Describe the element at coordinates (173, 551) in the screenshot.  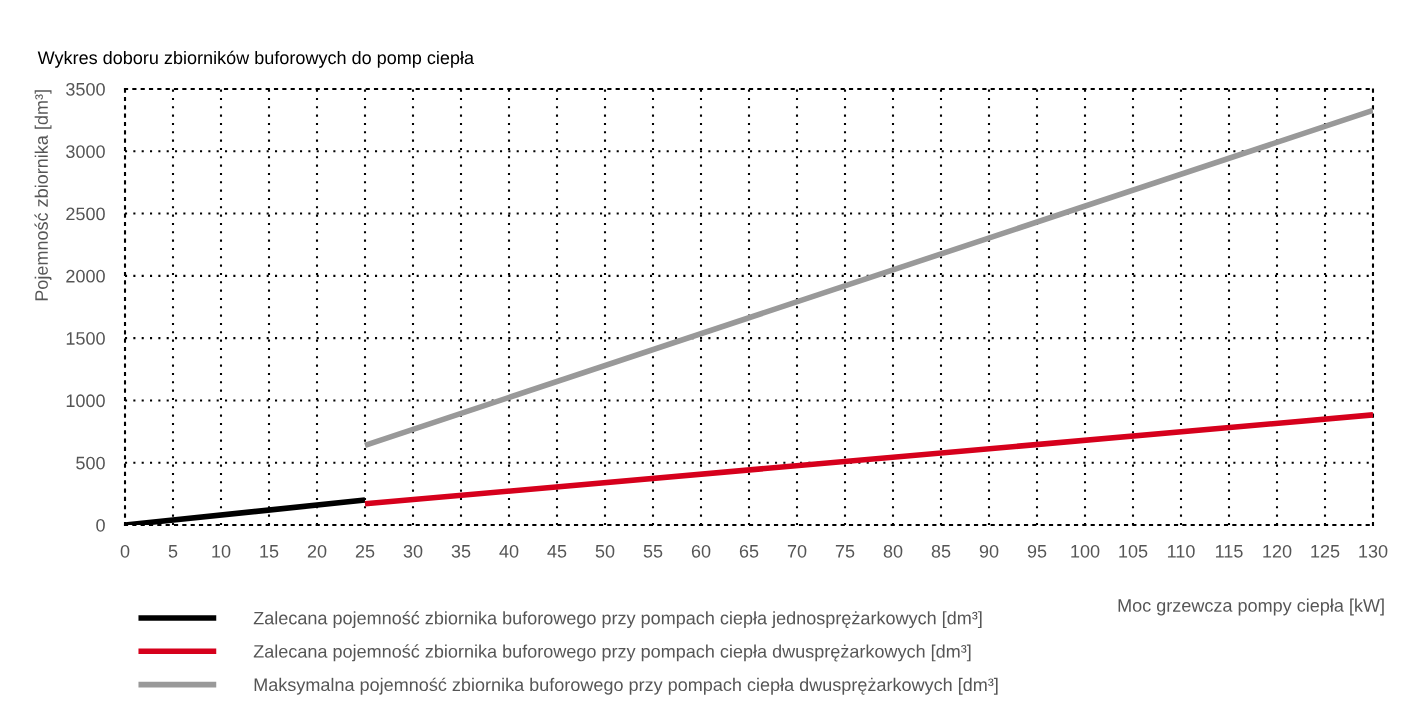
I see `x-tick-label: 5` at that location.